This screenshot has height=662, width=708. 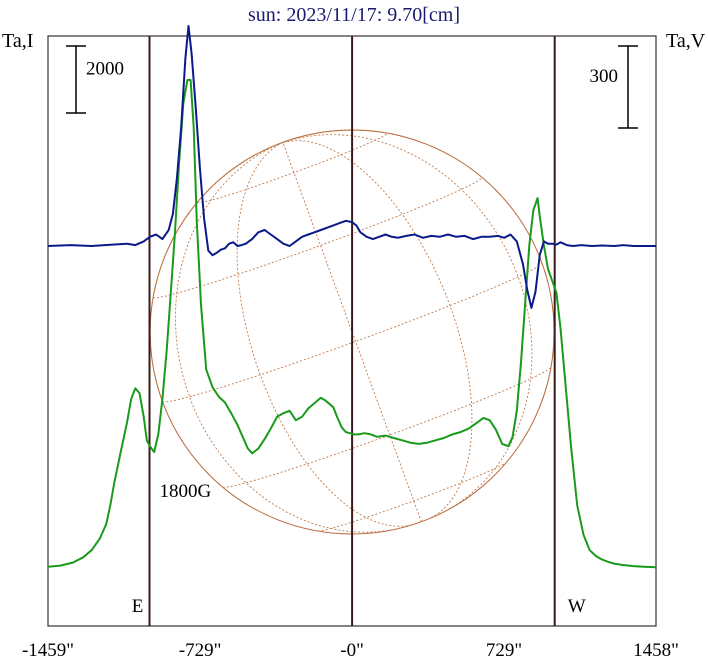 I want to click on annotation-label: 1800G, so click(x=186, y=491).